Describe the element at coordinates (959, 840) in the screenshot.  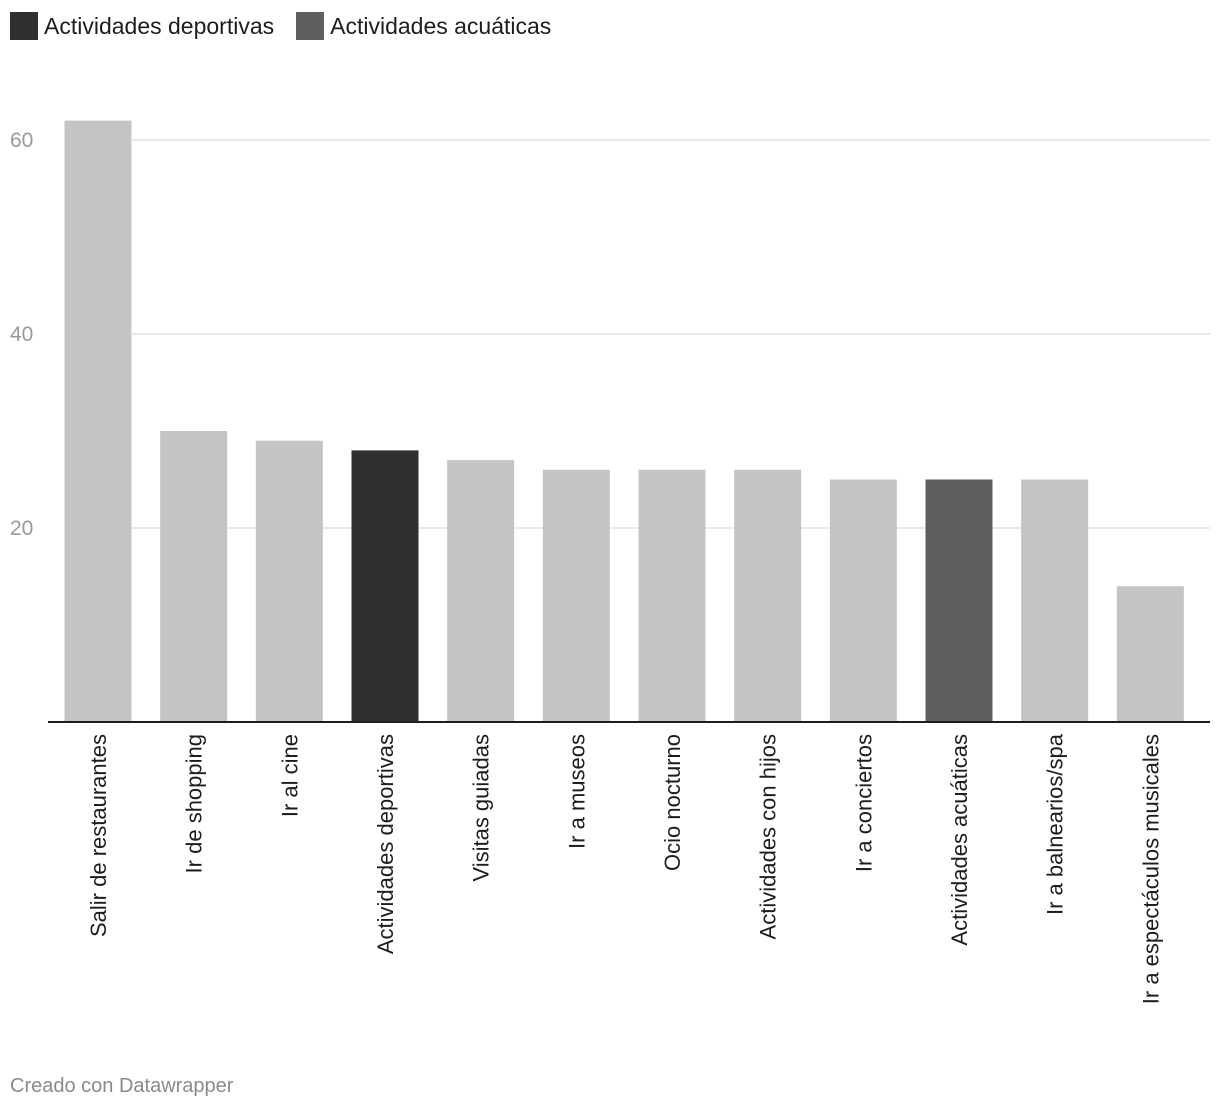
I see `x-tick-label-actividades-acuaticas: Actividades acuáticas` at that location.